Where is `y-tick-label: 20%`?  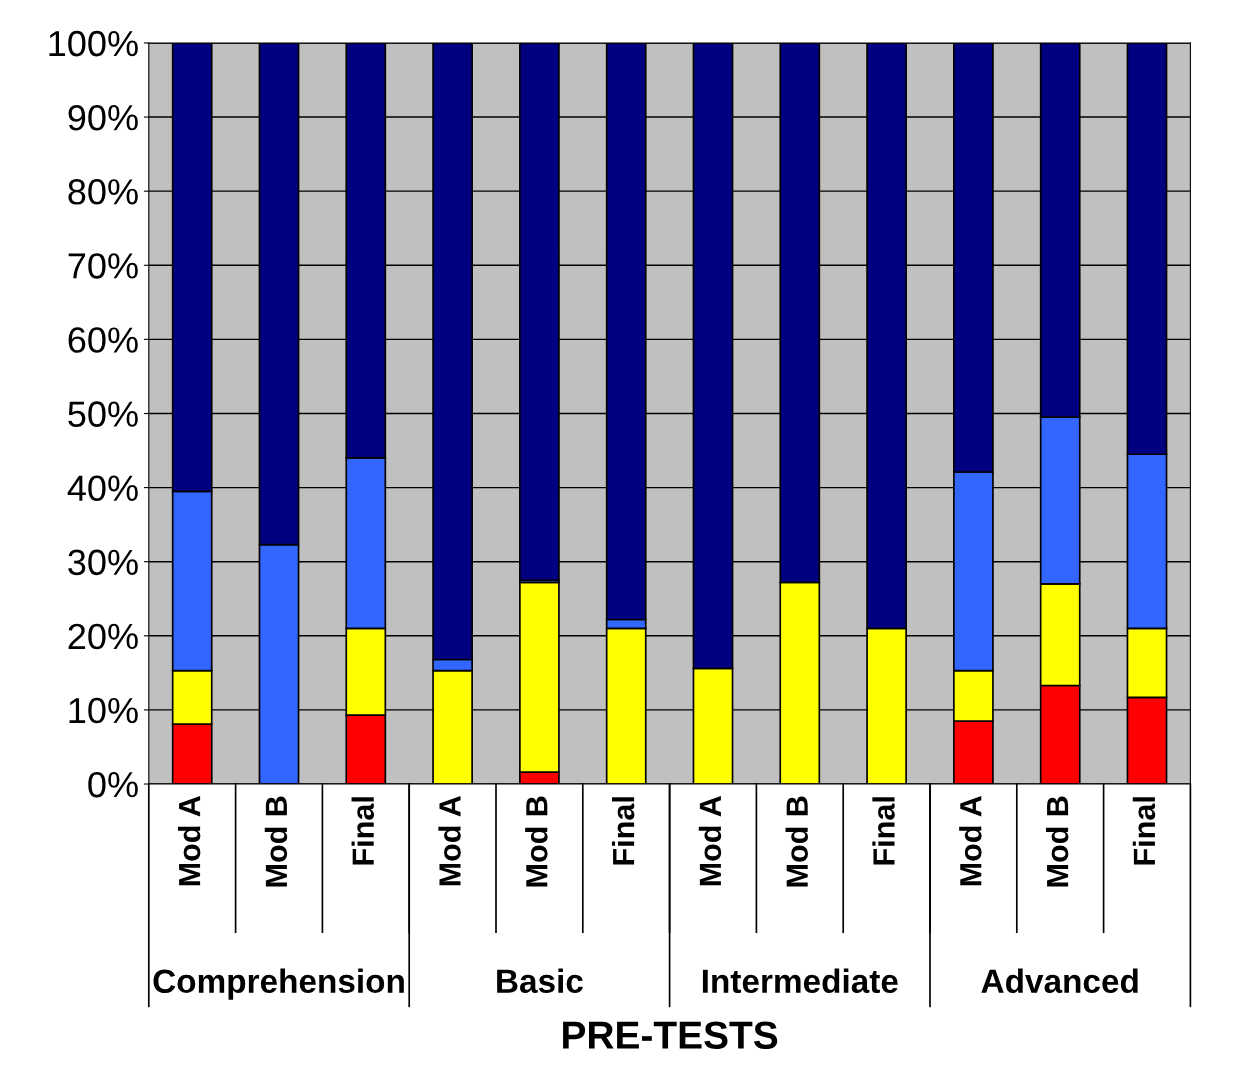
y-tick-label: 20% is located at coordinates (103, 636).